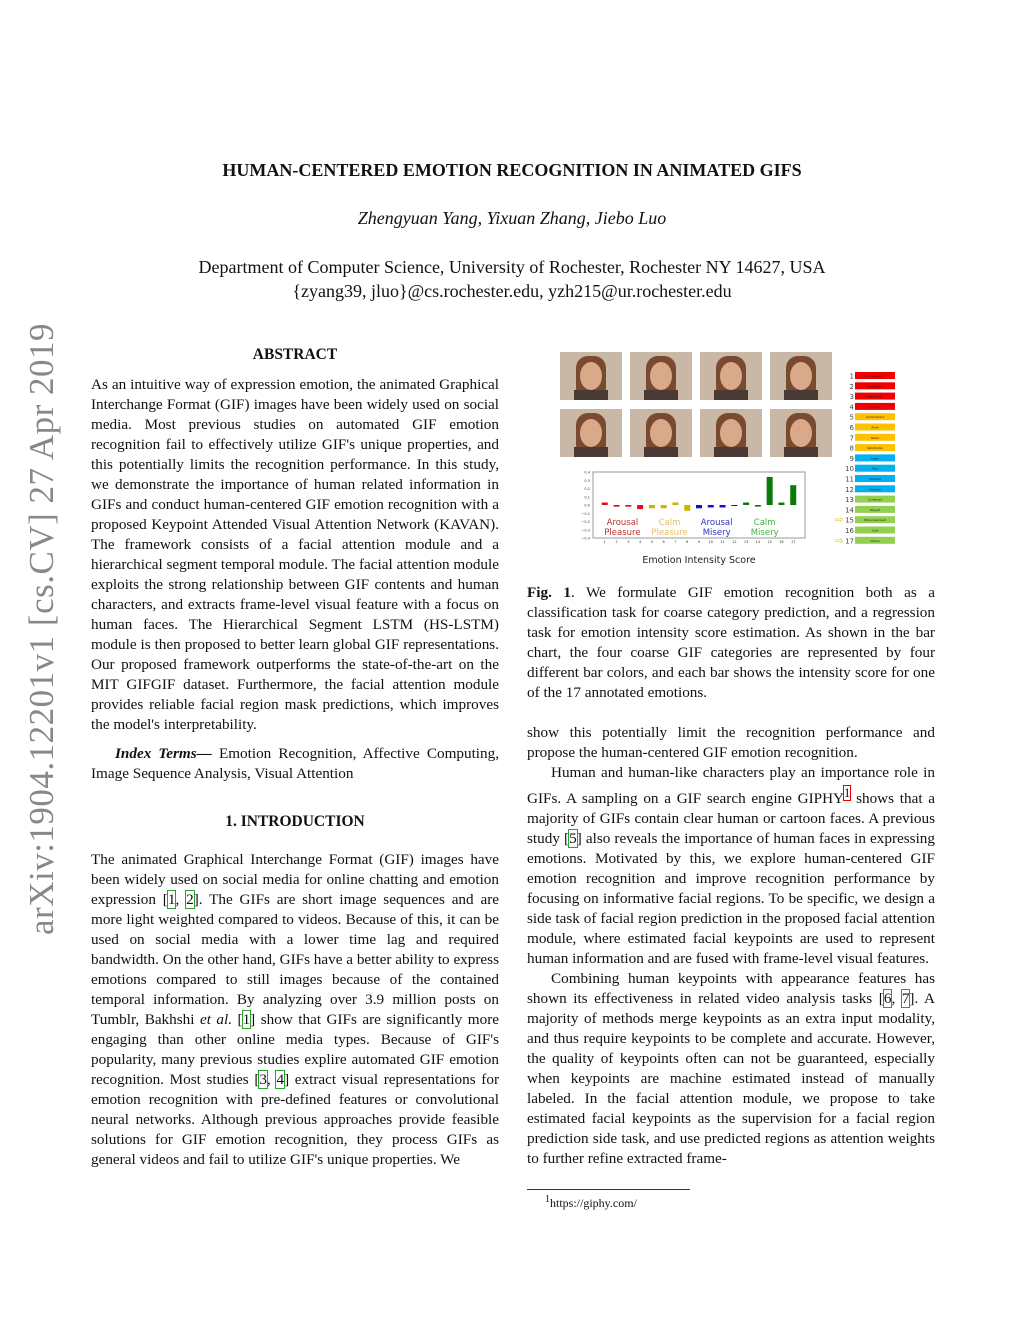 This screenshot has width=1024, height=1325. Describe the element at coordinates (608, 1189) in the screenshot. I see `footnote-rule` at that location.